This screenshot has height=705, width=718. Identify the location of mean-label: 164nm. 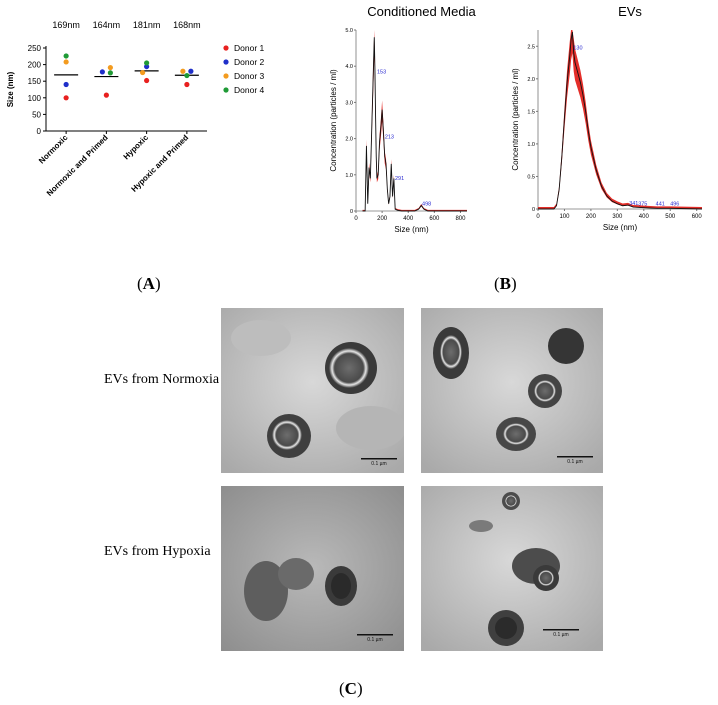
(107, 25).